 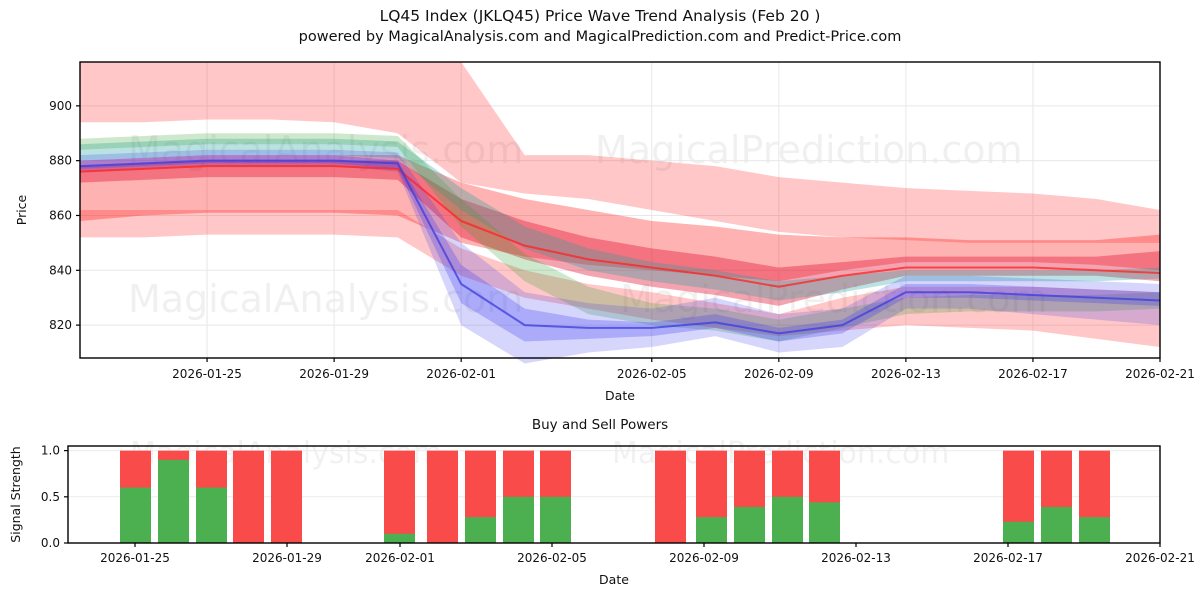 I want to click on y-axis-label: Price, so click(x=21, y=209).